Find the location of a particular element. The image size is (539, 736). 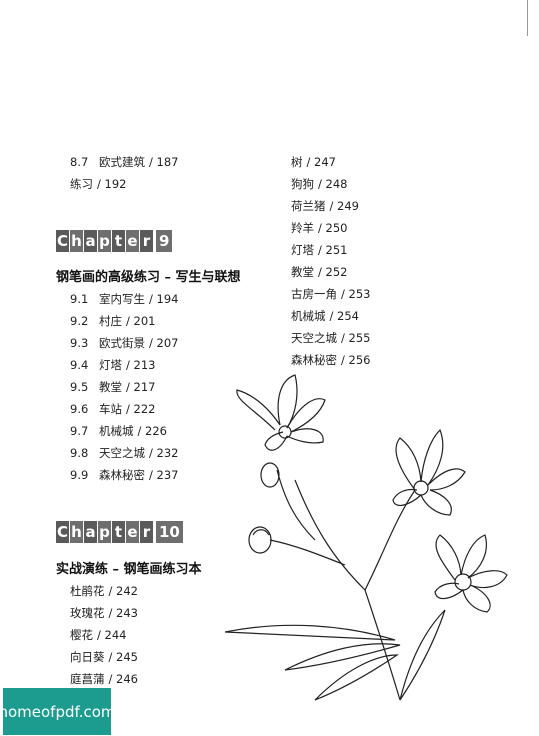

toc-item: 教堂 / 252 is located at coordinates (319, 272).